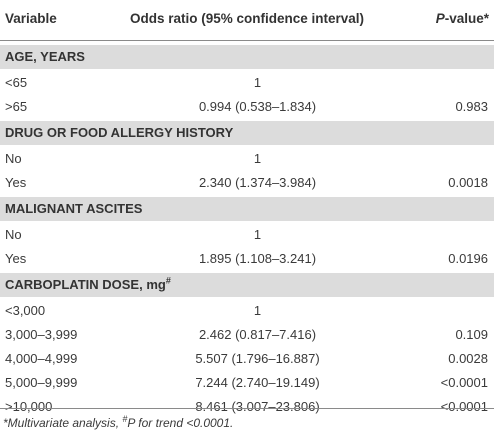 The width and height of the screenshot is (494, 433). What do you see at coordinates (41, 382) in the screenshot?
I see `variable-cell: 5,000–9,999` at bounding box center [41, 382].